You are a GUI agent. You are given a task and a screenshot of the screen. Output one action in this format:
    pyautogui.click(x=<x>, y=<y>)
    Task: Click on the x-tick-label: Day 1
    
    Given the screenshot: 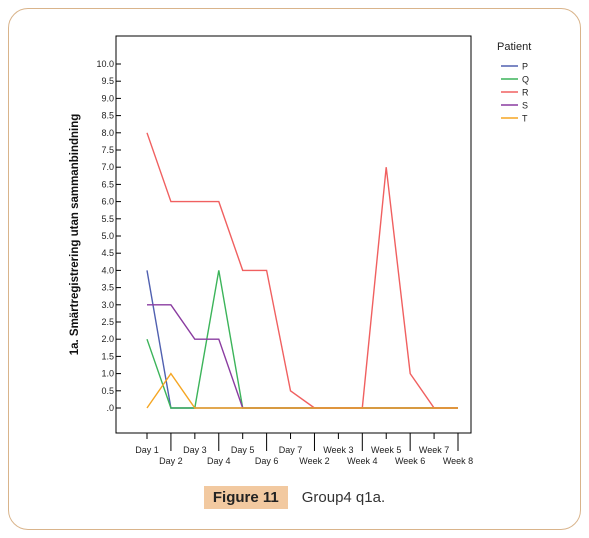 What is the action you would take?
    pyautogui.click(x=147, y=450)
    